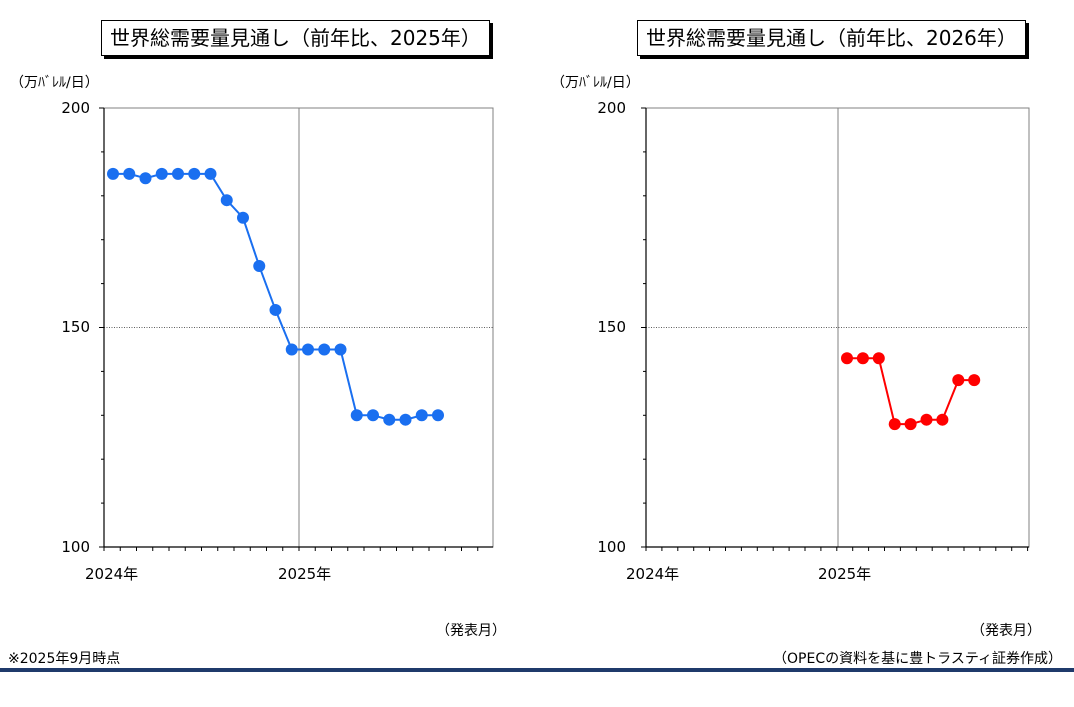 This screenshot has width=1074, height=707. Describe the element at coordinates (917, 659) in the screenshot. I see `source-credit: （OPECの資料を基に豊トラスティ証券作成）` at that location.